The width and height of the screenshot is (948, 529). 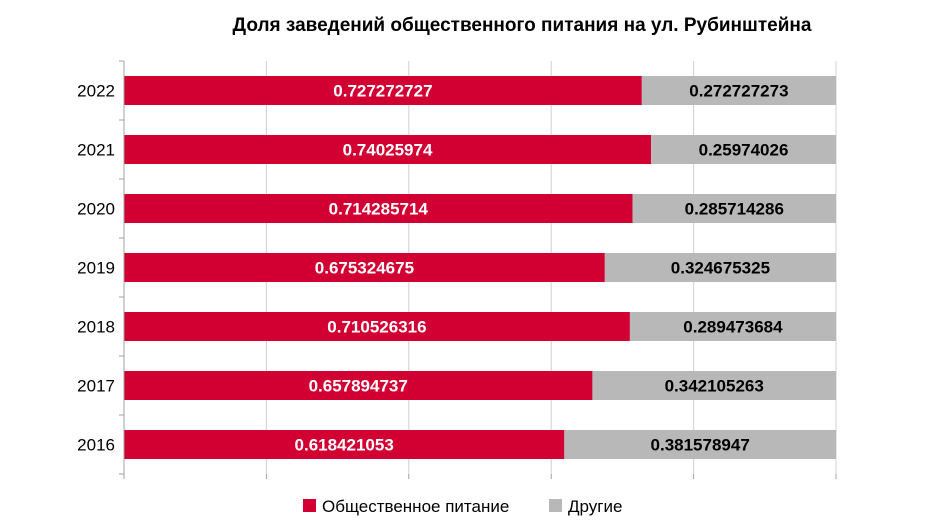 I want to click on data-label: 0.285714286, so click(x=734, y=209).